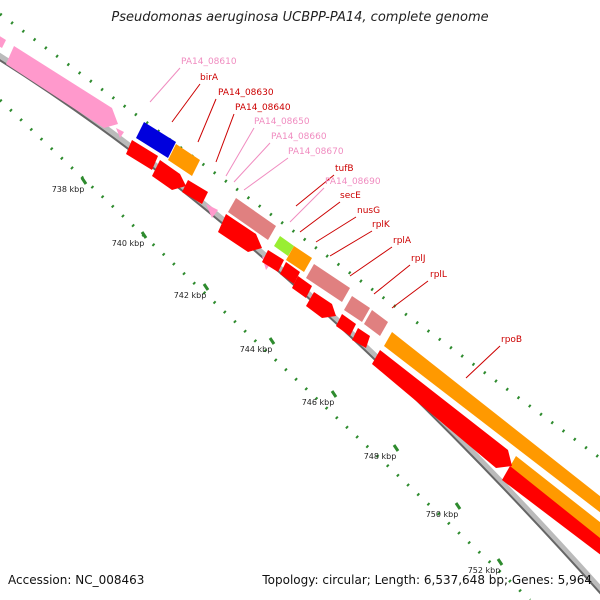  I want to click on gene-block-rpoB, so click(492, 422).